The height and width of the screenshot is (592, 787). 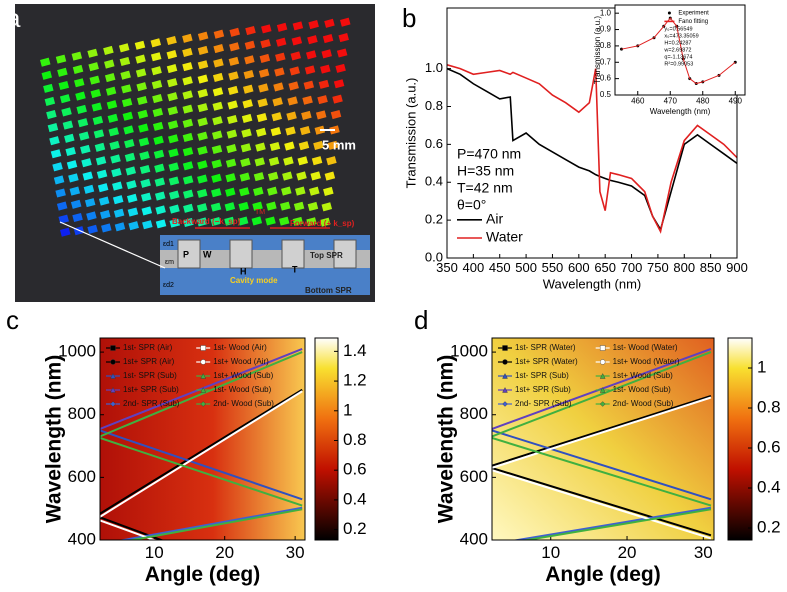 What do you see at coordinates (355, 380) in the screenshot?
I see `colorbar-tick-label: 1.2` at bounding box center [355, 380].